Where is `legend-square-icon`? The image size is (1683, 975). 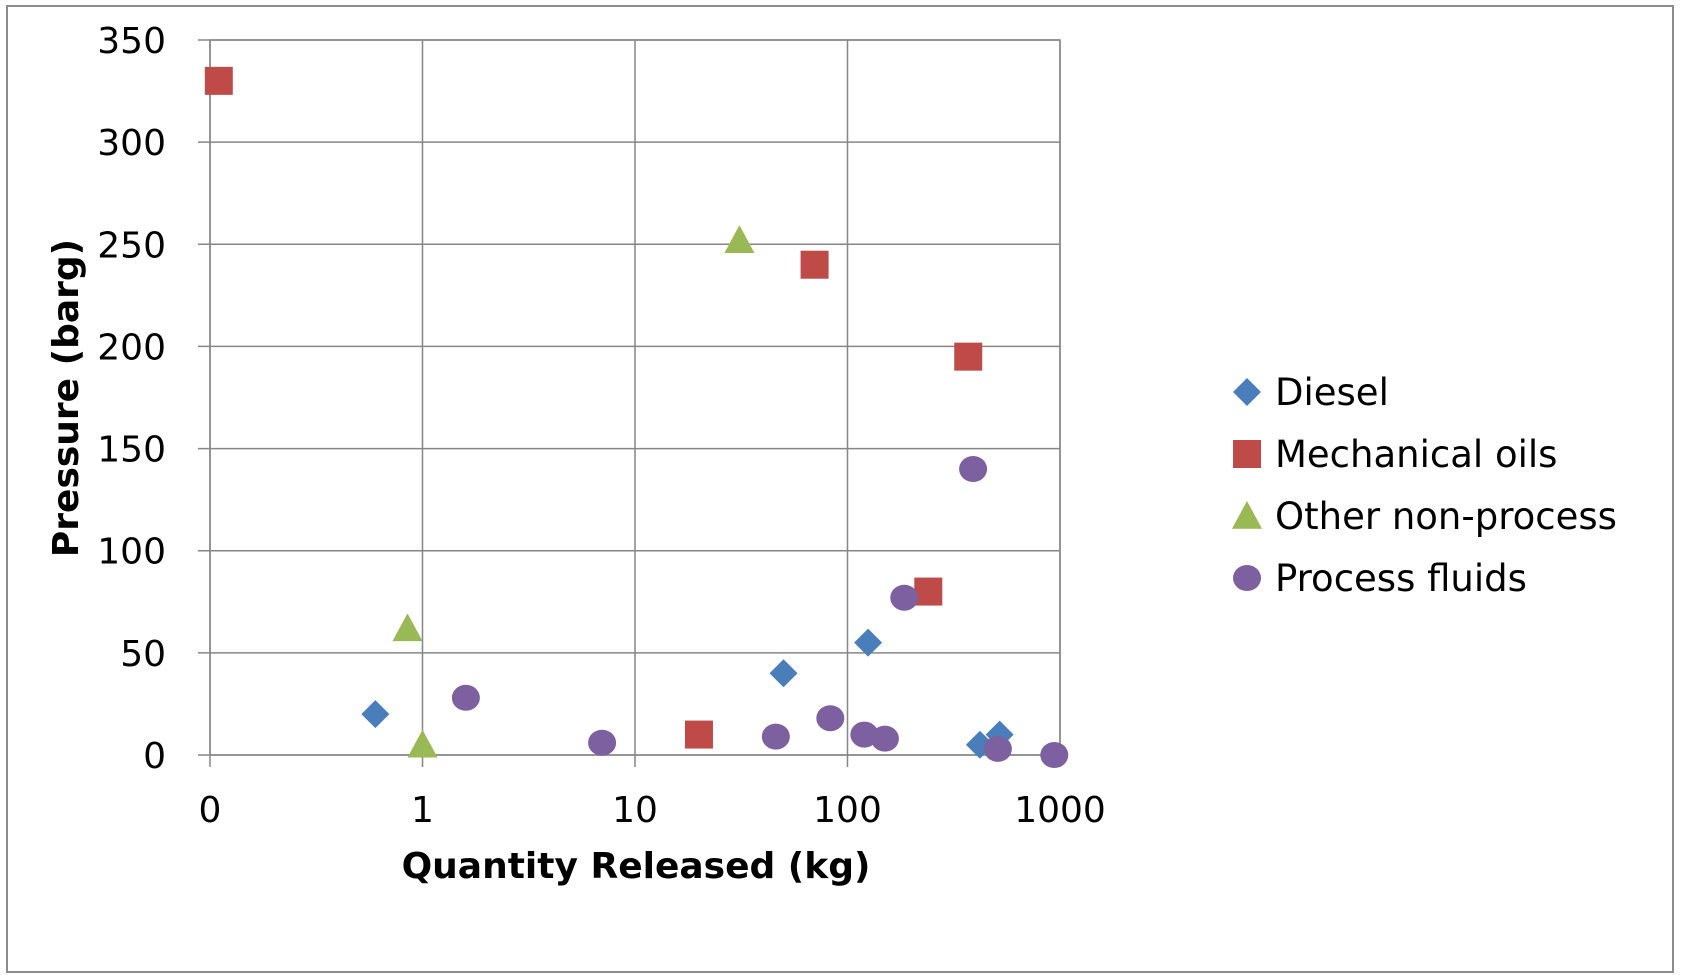 legend-square-icon is located at coordinates (1247, 454).